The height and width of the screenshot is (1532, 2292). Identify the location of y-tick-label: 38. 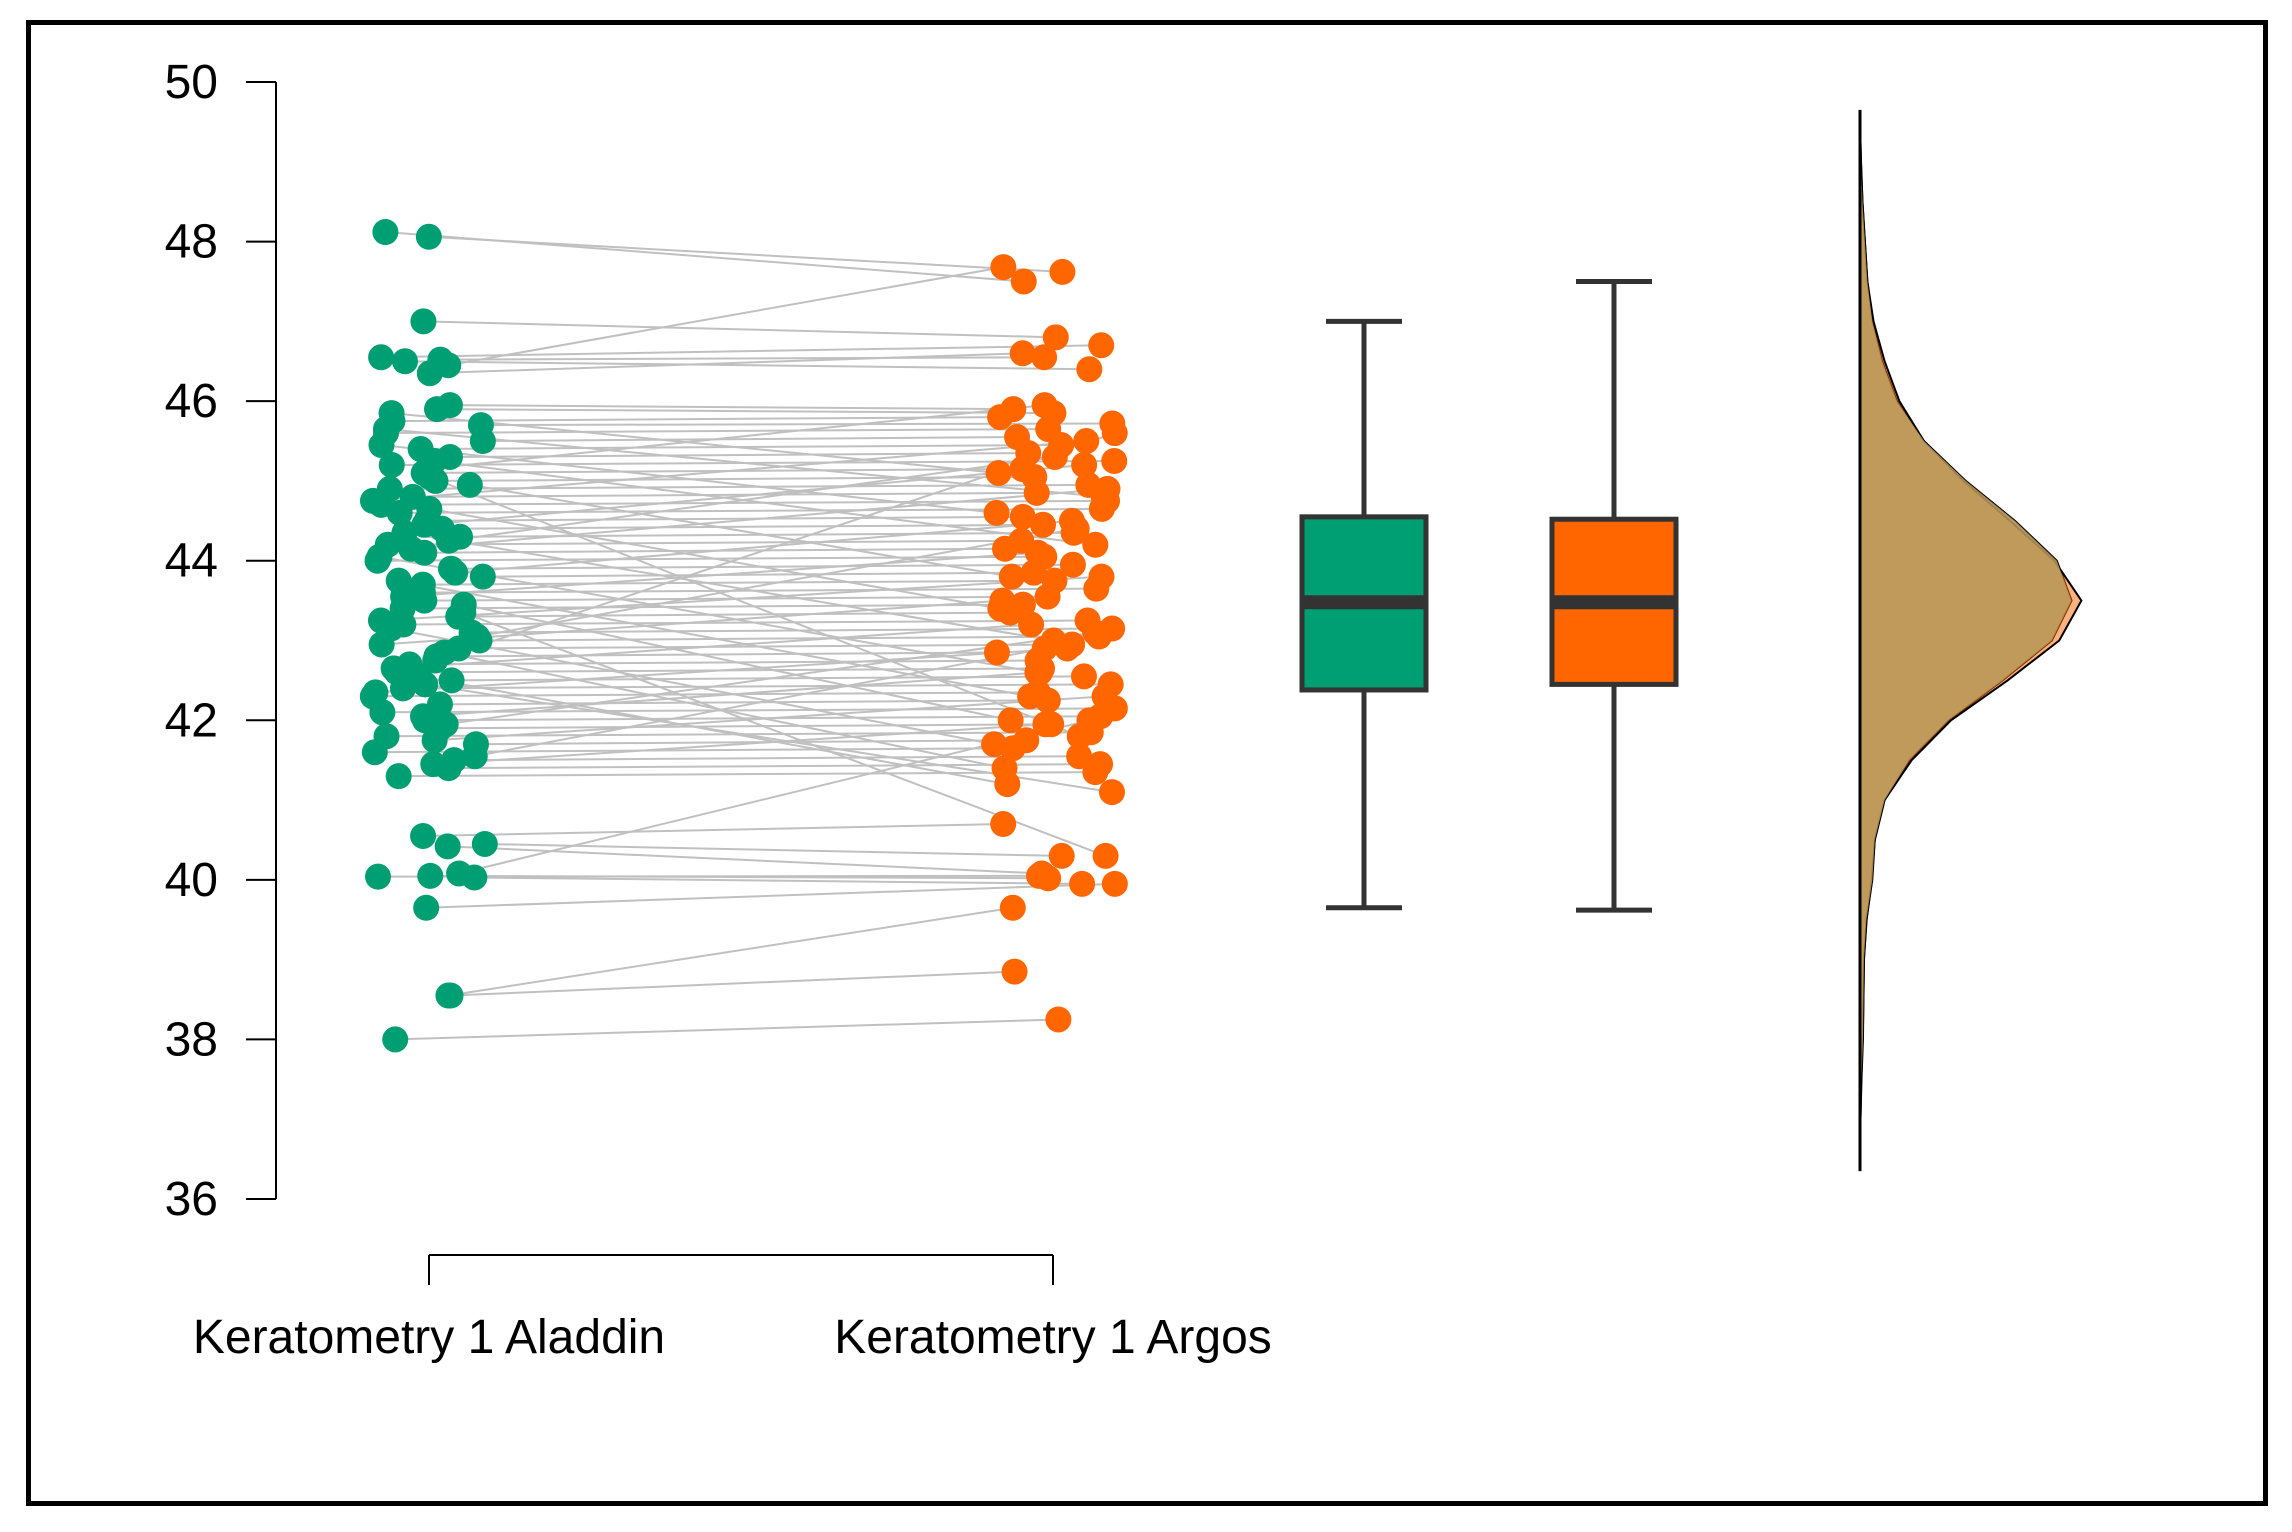
(191, 1039).